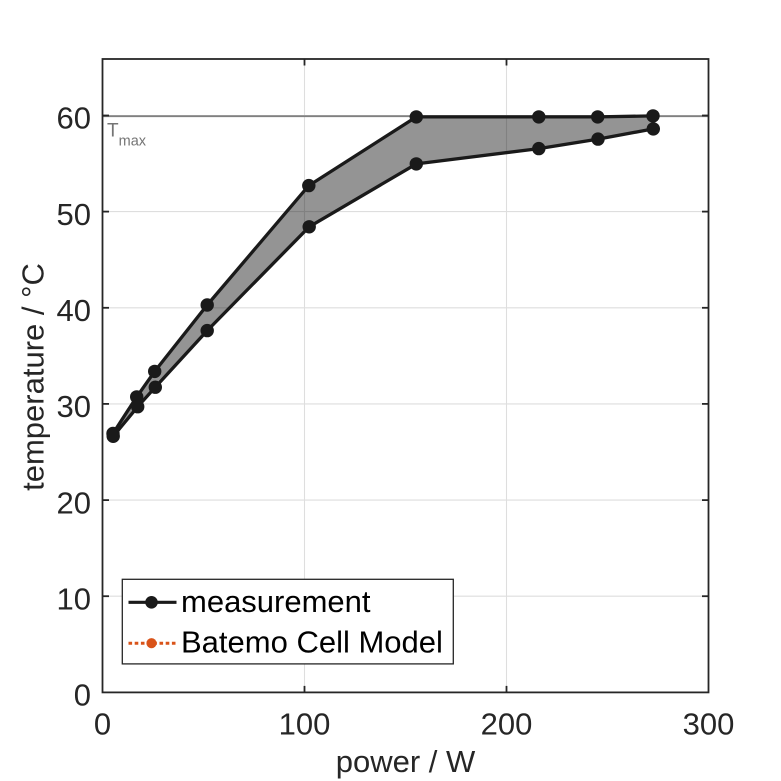 The image size is (781, 781). I want to click on svg-text: Tmax, so click(127, 135).